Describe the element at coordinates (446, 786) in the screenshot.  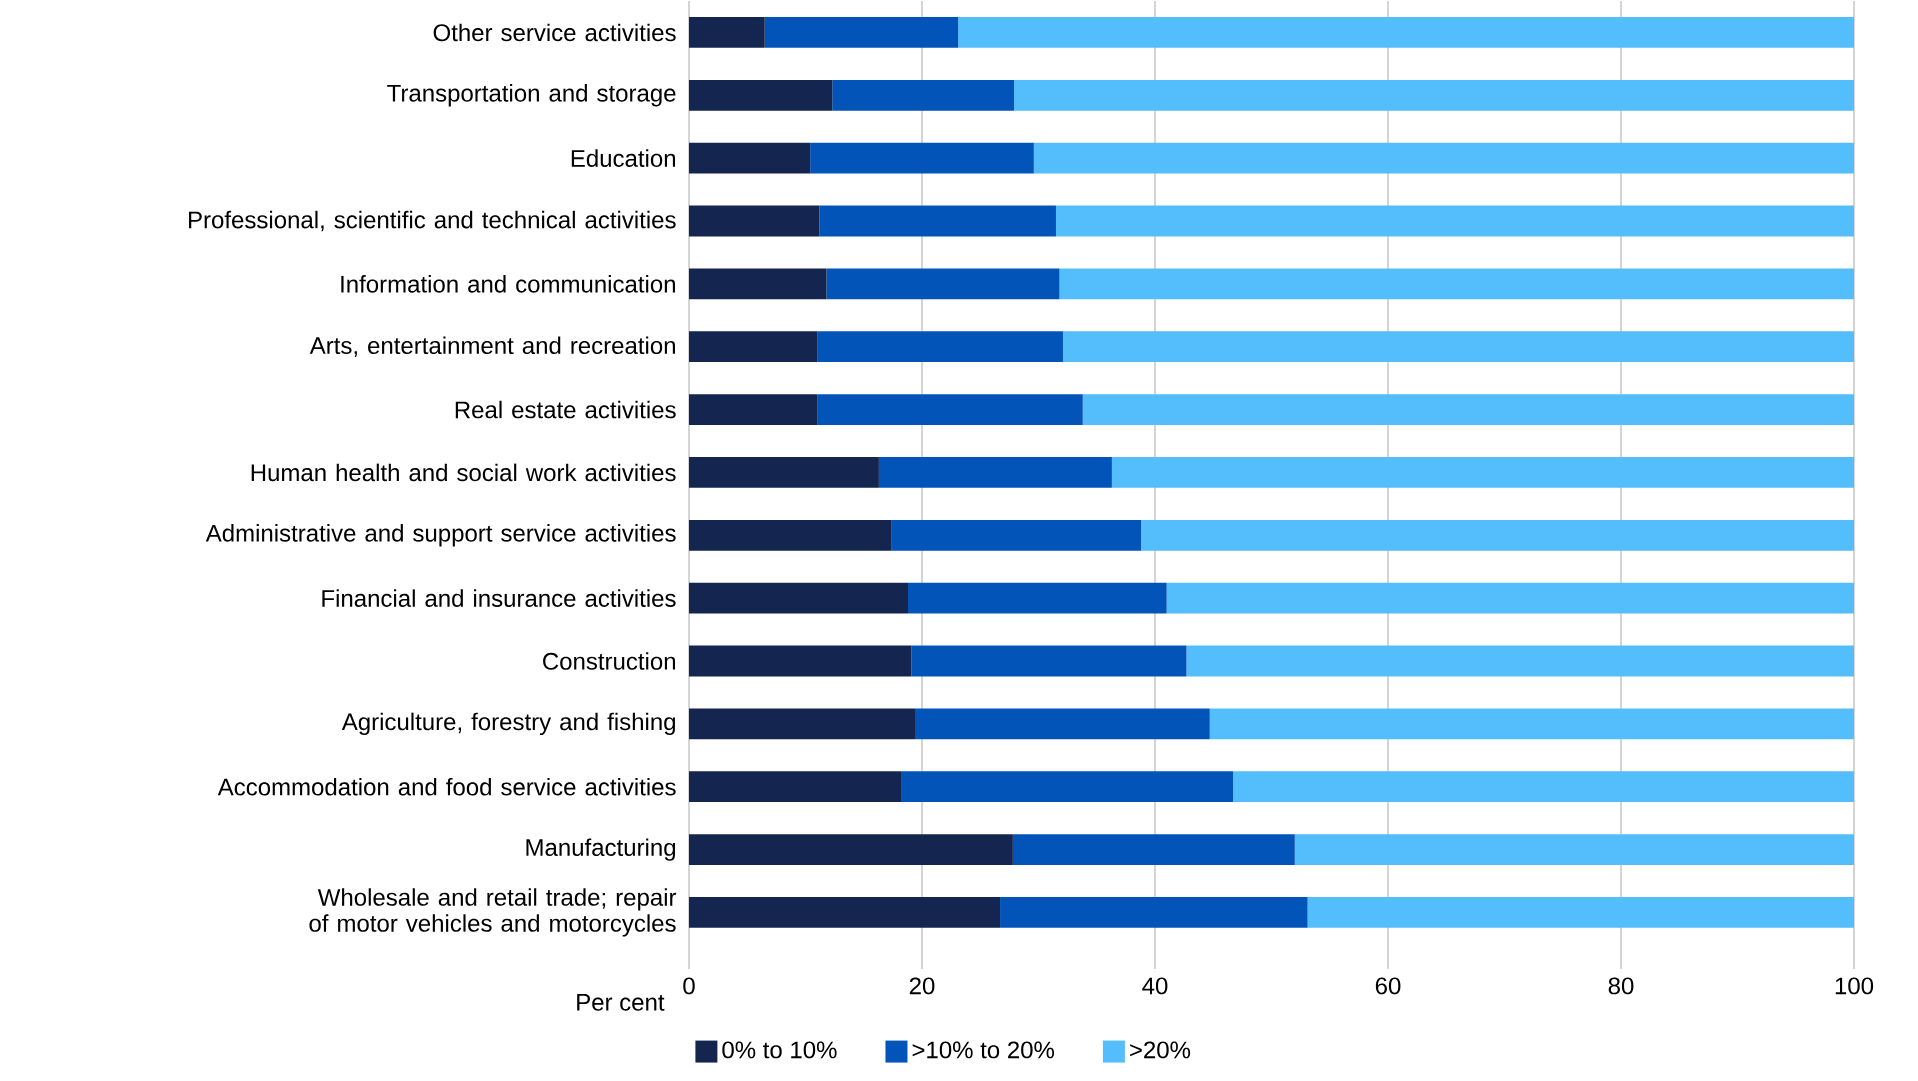
I see `y-tick-label: Accommodation and food service activities` at that location.